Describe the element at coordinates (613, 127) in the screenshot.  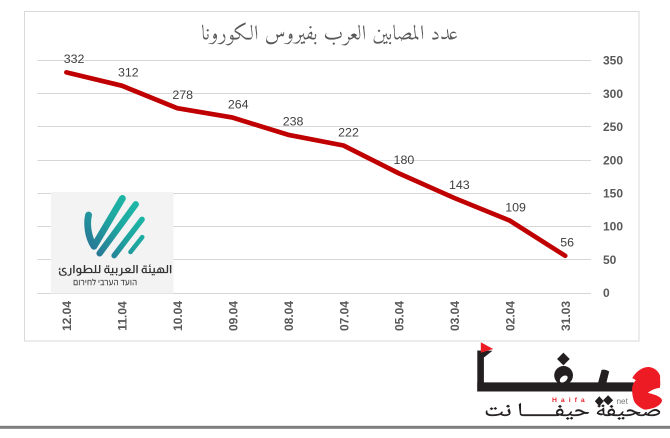
I see `svg-text: 250` at that location.